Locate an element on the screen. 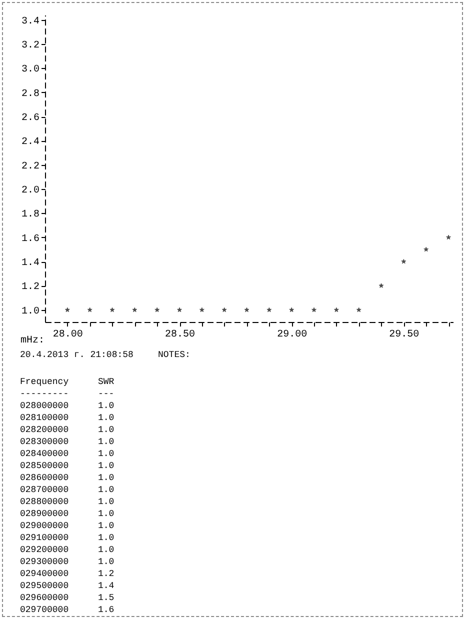 Image resolution: width=466 pixels, height=619 pixels. text: 029500000 is located at coordinates (44, 586).